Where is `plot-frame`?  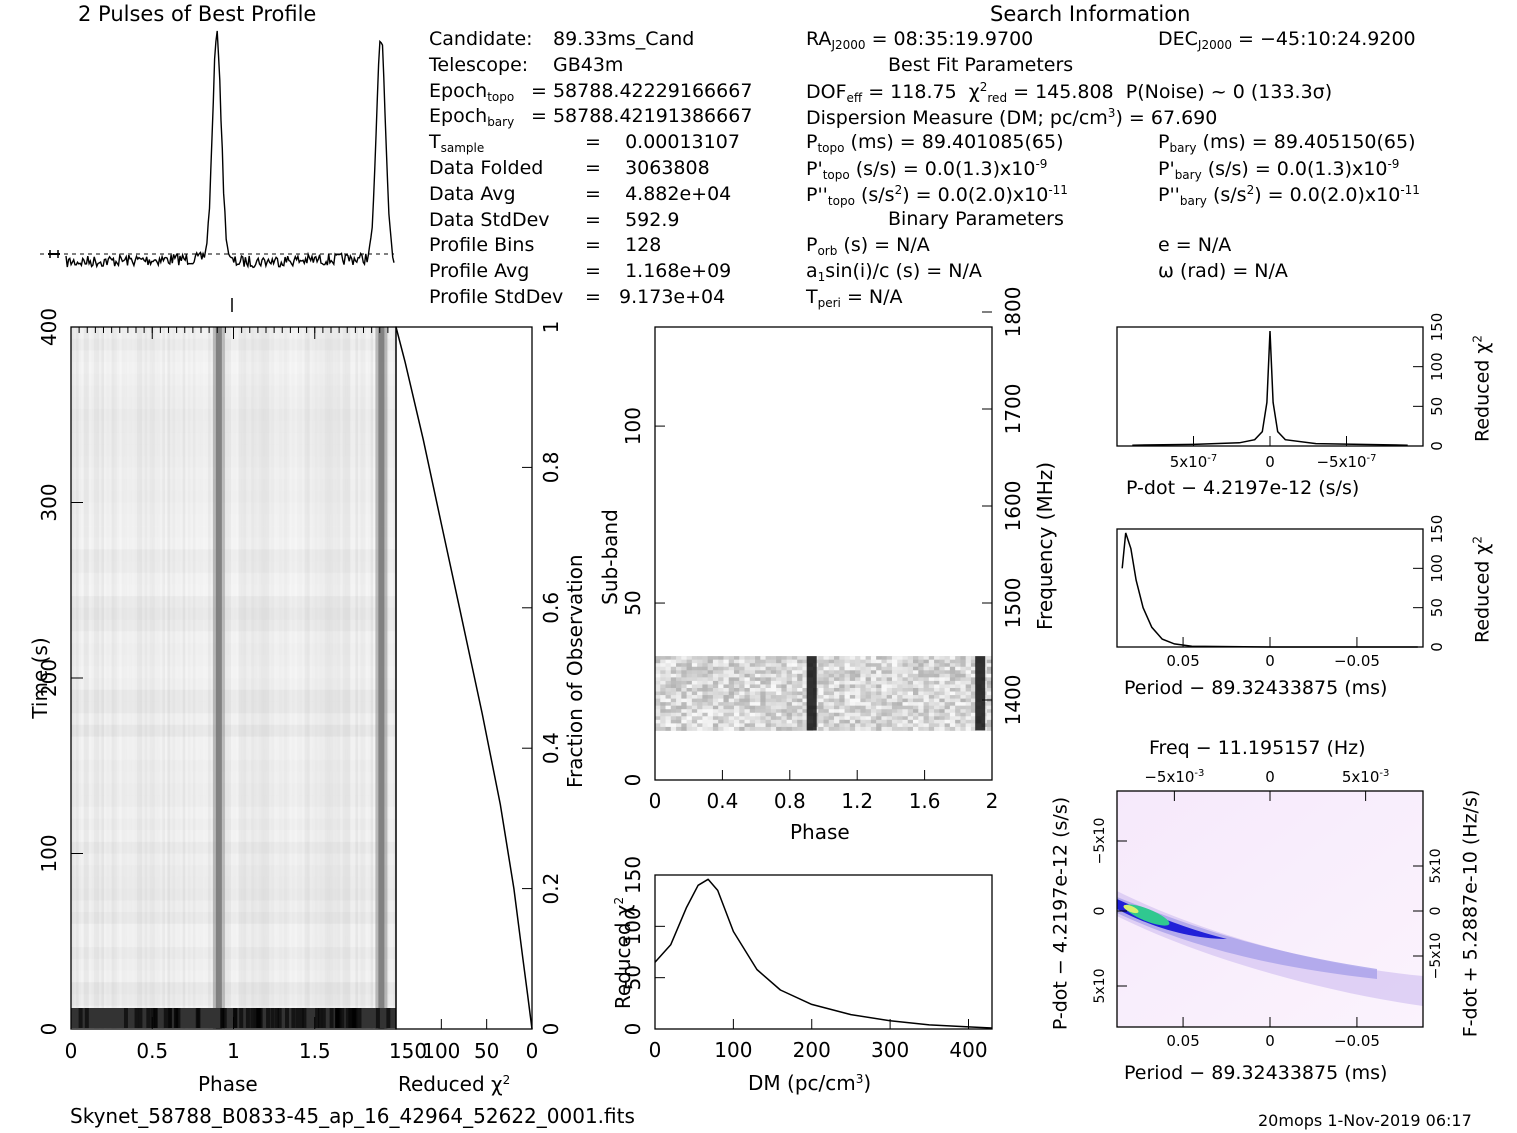 plot-frame is located at coordinates (464, 678).